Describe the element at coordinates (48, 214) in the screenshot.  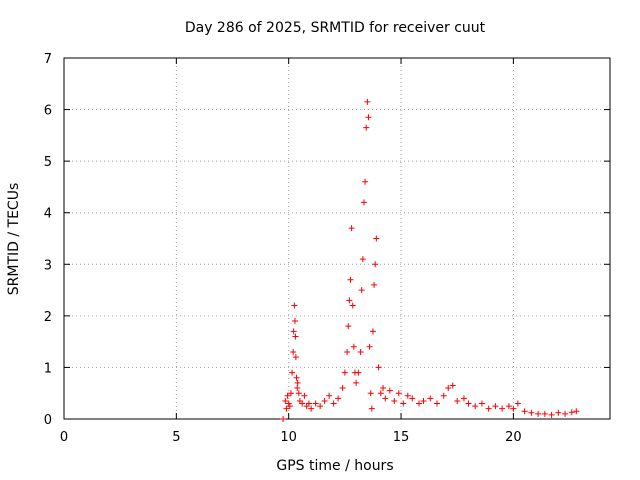
I see `y-tick-label: 4` at that location.